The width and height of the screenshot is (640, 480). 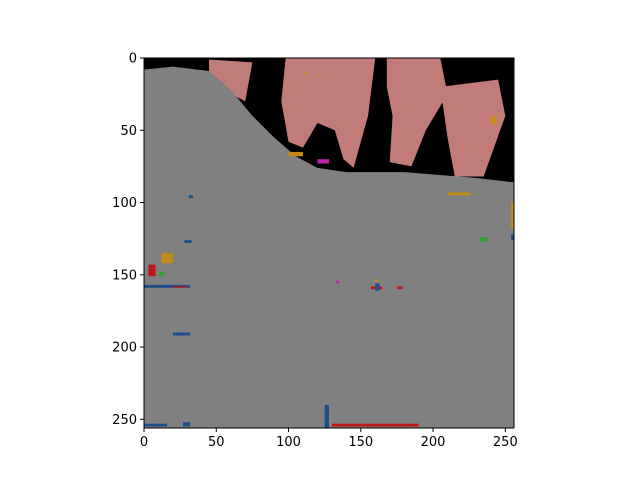 What do you see at coordinates (124, 348) in the screenshot?
I see `y-tick-label-200: 200` at bounding box center [124, 348].